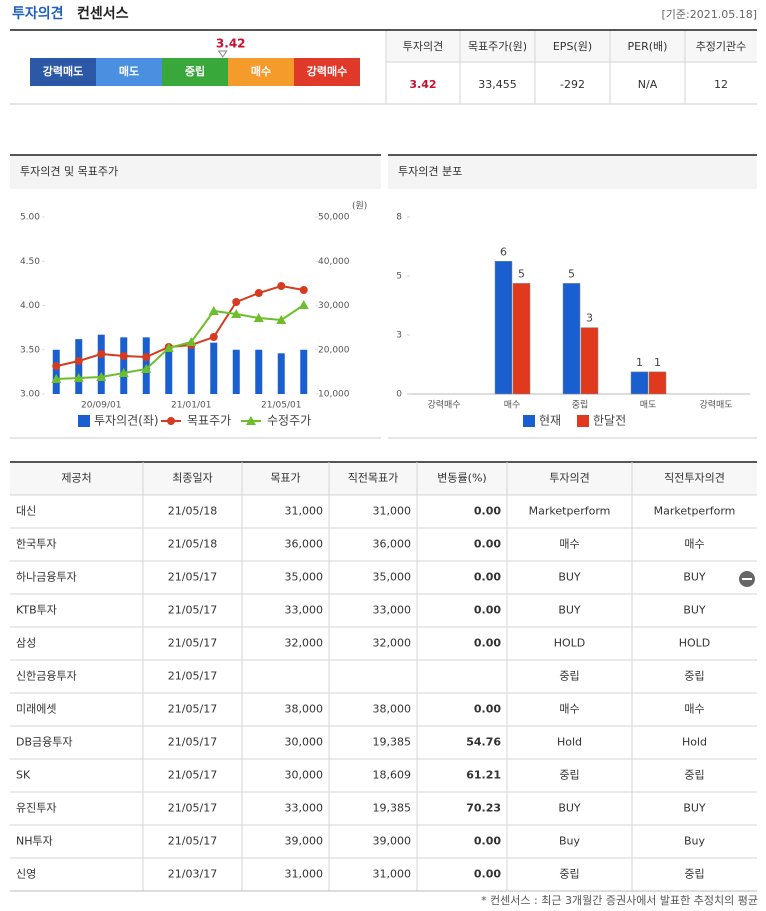  What do you see at coordinates (36, 544) in the screenshot?
I see `table-cell: 한국투자` at bounding box center [36, 544].